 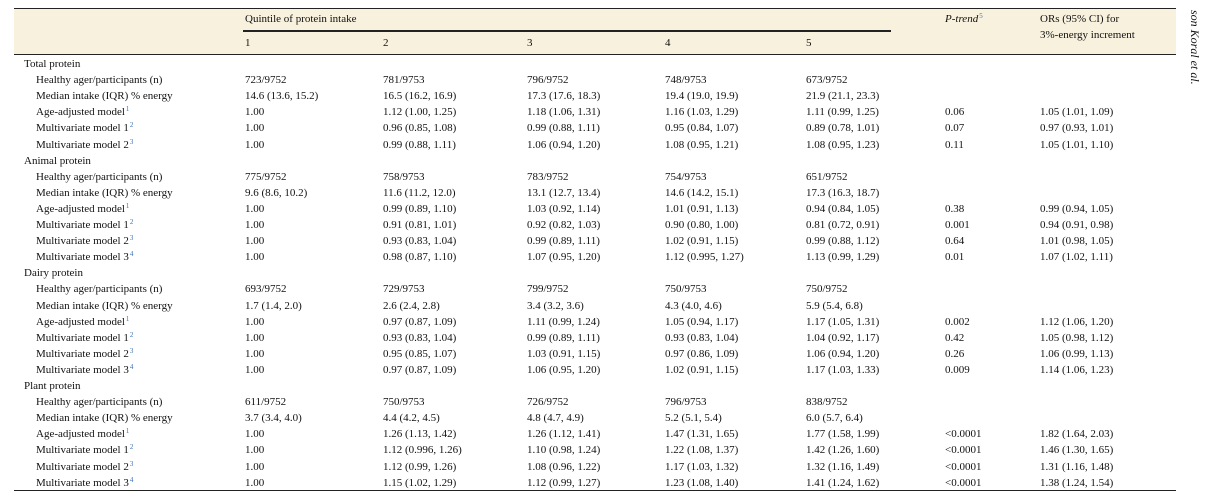 What do you see at coordinates (702, 450) in the screenshot?
I see `cell: 1.22 (1.08, 1.37)` at bounding box center [702, 450].